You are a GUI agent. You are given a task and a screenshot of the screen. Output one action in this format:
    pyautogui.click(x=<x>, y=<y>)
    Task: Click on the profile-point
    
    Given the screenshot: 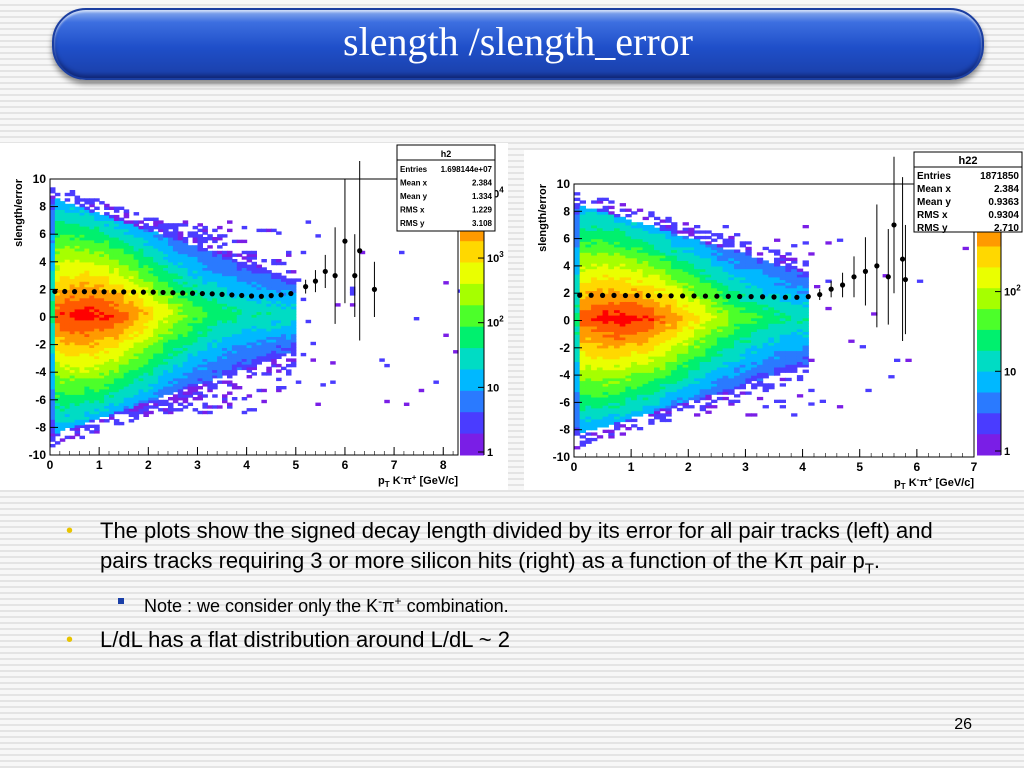 What is the action you would take?
    pyautogui.click(x=291, y=293)
    